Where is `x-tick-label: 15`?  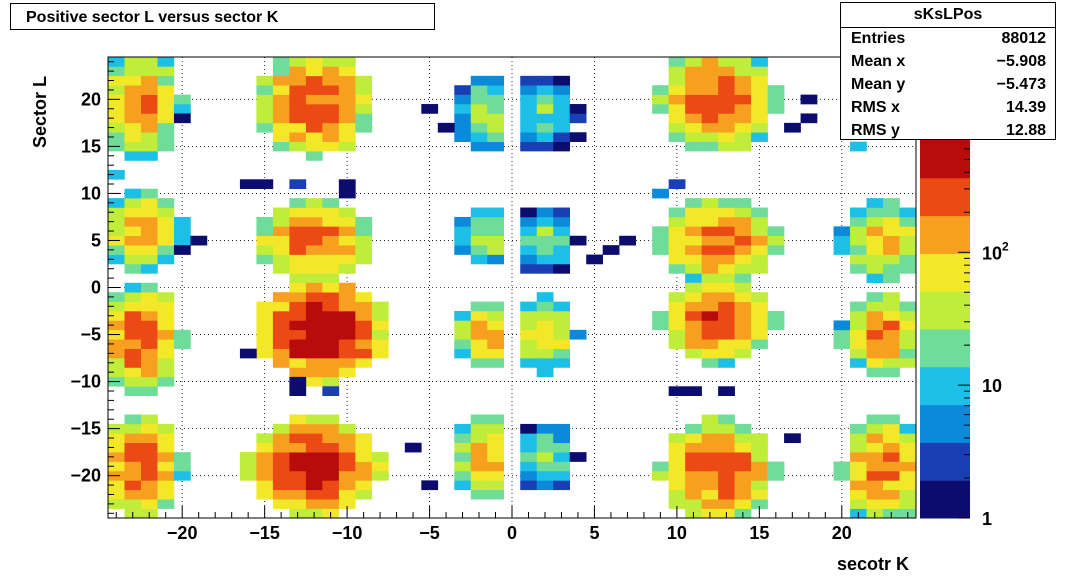 x-tick-label: 15 is located at coordinates (759, 533).